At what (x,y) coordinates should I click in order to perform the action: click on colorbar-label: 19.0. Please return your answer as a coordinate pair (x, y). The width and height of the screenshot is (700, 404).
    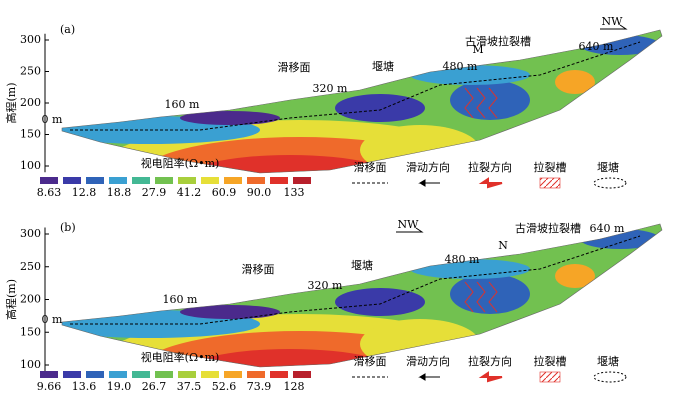
    Looking at the image, I should click on (119, 386).